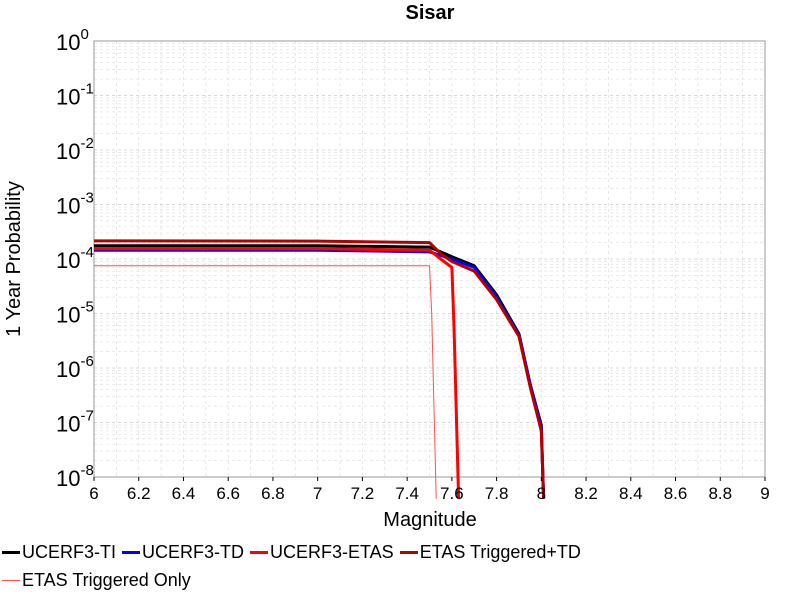  I want to click on x-tick-label: 6.6, so click(228, 493).